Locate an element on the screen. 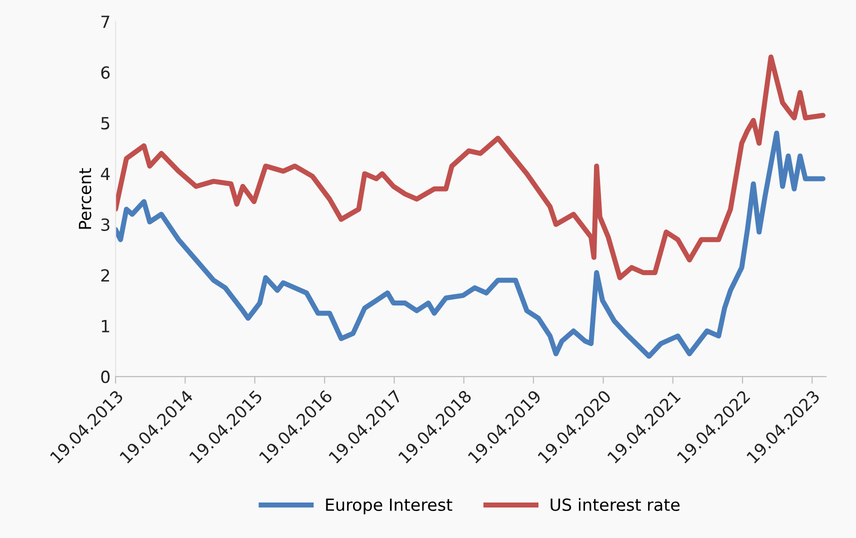 The width and height of the screenshot is (856, 538). y-tick-label: 1 is located at coordinates (106, 326).